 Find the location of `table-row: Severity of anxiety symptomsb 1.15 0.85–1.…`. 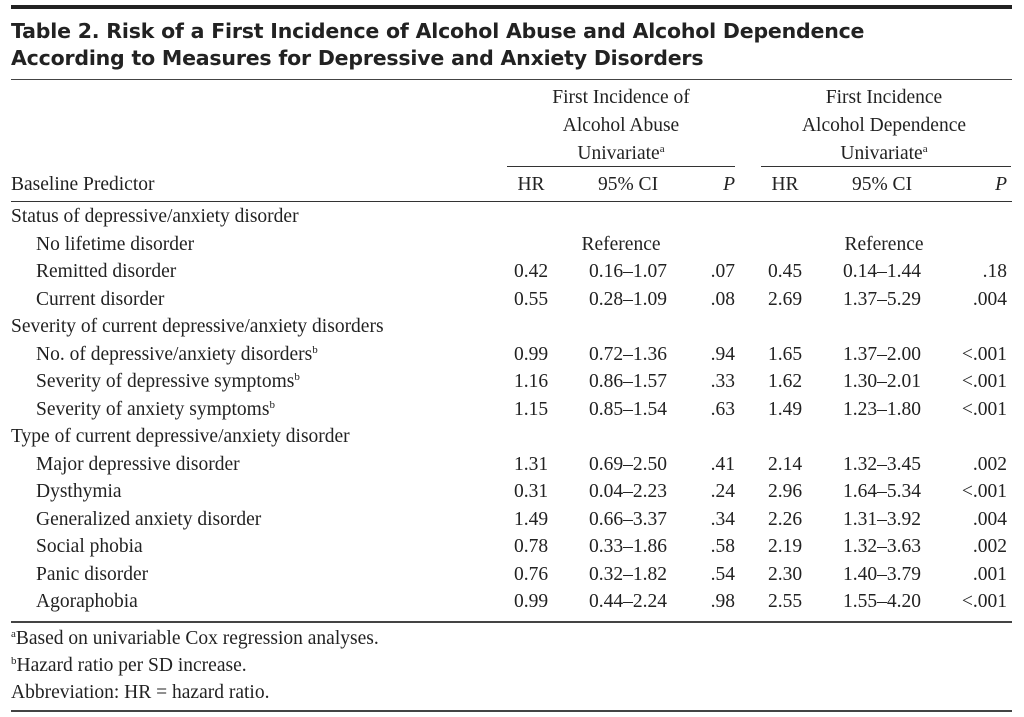

table-row: Severity of anxiety symptomsb 1.15 0.85–1.… is located at coordinates (511, 410).